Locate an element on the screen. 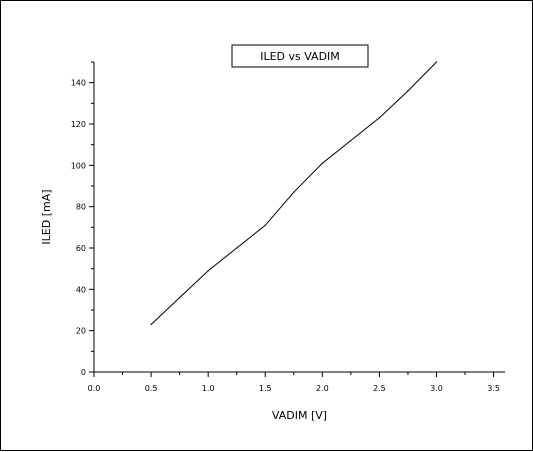  x-ticks: 0.0 0.5 1.0 1.5 2.0 2.5 3.0 3.5 is located at coordinates (294, 382).